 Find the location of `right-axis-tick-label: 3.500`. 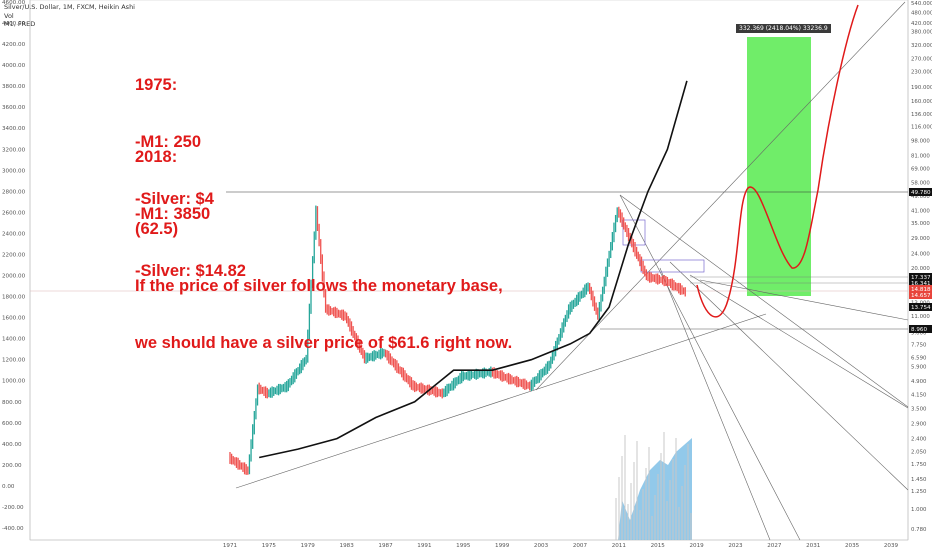

right-axis-tick-label: 3.500 is located at coordinates (919, 409).